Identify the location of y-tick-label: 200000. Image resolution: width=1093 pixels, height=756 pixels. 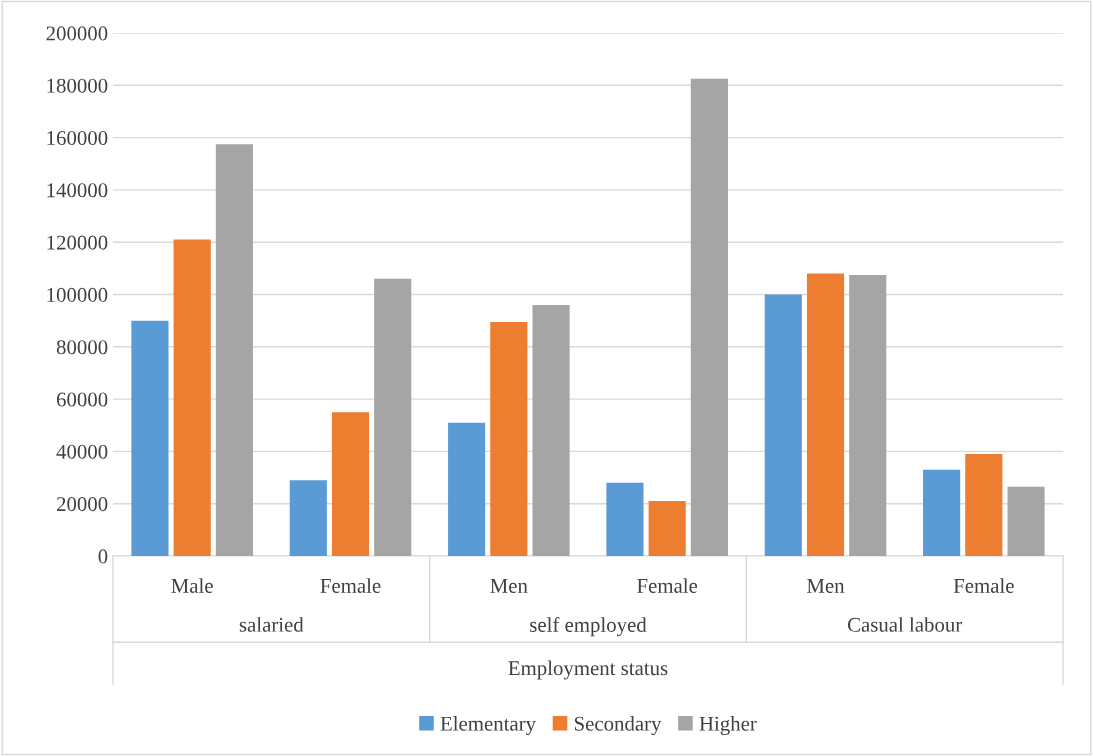
(77, 33).